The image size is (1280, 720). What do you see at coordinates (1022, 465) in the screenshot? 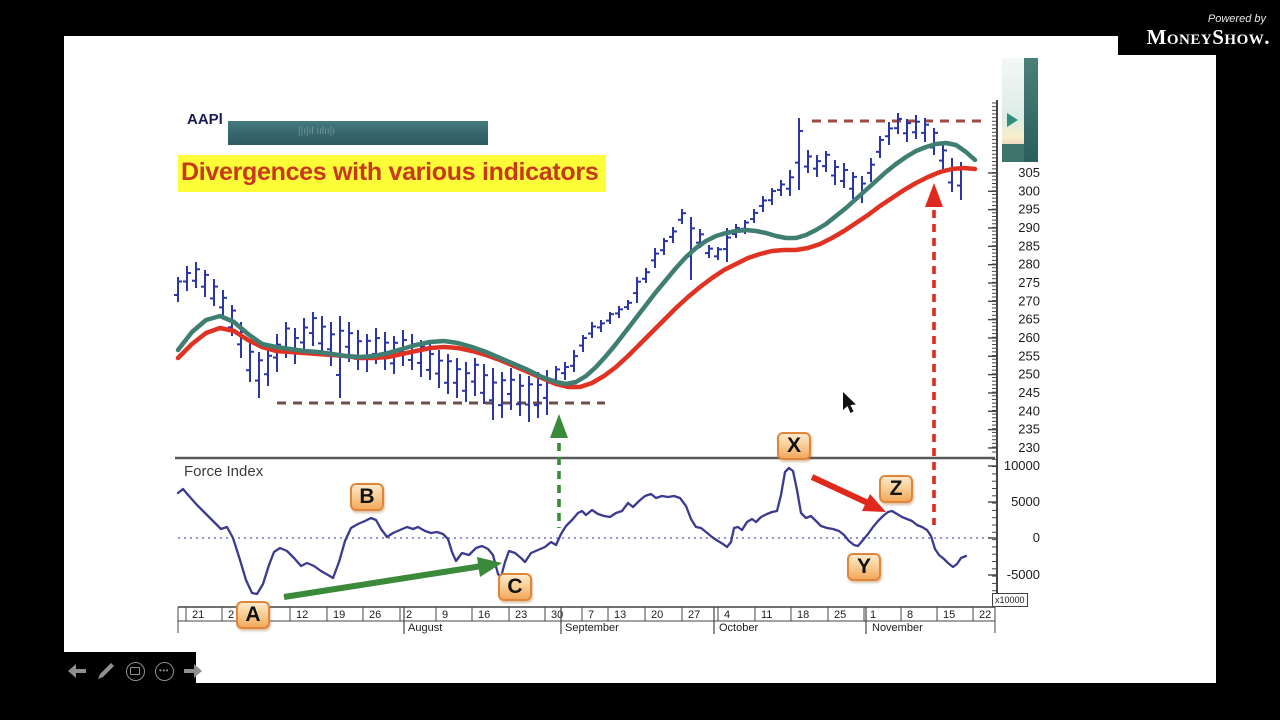
I see `svg-text: 10000` at bounding box center [1022, 465].